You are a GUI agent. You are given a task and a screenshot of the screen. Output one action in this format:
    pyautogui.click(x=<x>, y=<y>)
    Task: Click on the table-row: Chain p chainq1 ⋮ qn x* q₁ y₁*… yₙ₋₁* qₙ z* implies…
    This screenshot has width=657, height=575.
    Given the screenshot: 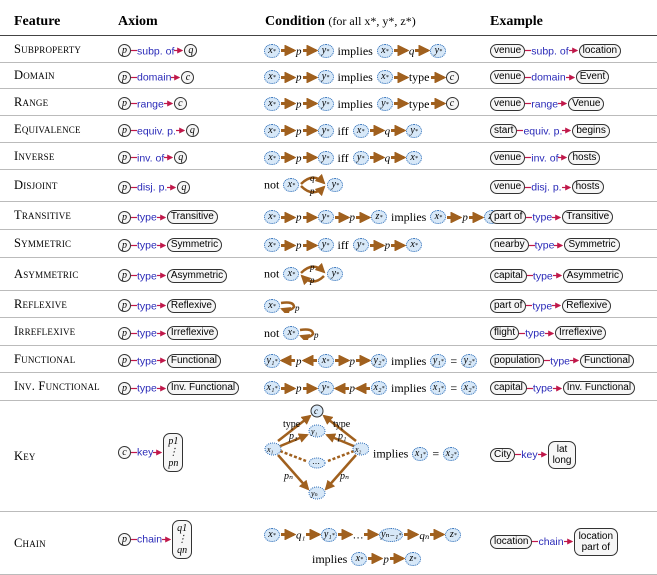 What is the action you would take?
    pyautogui.click(x=328, y=543)
    